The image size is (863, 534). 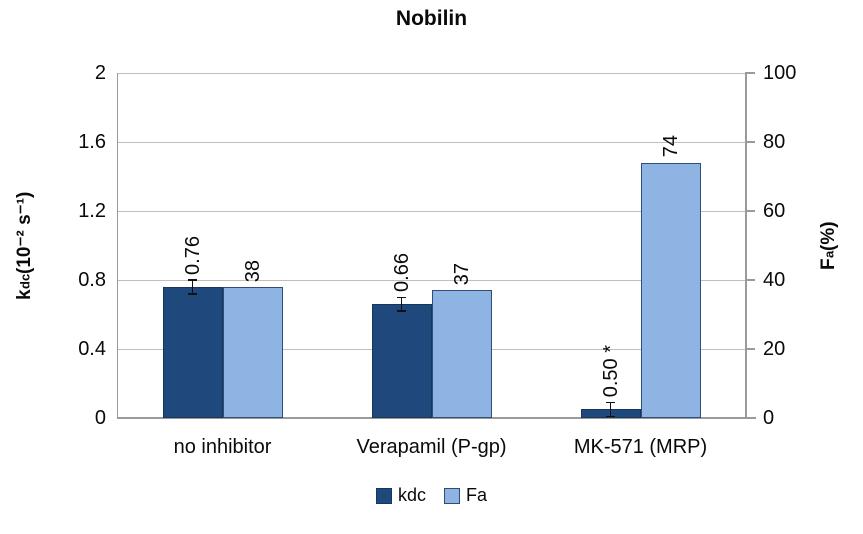 I want to click on left-axis-tick-label: 0.8, so click(x=92, y=280).